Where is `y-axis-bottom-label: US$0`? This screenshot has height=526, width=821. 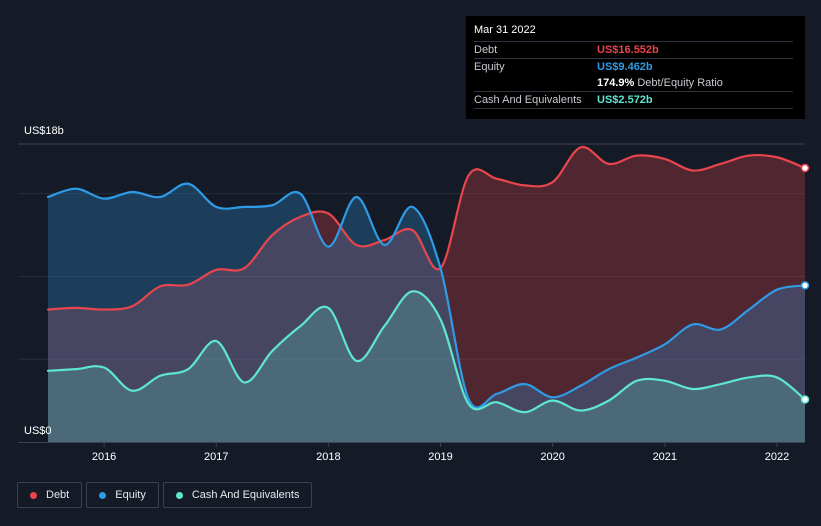
y-axis-bottom-label: US$0 is located at coordinates (38, 431).